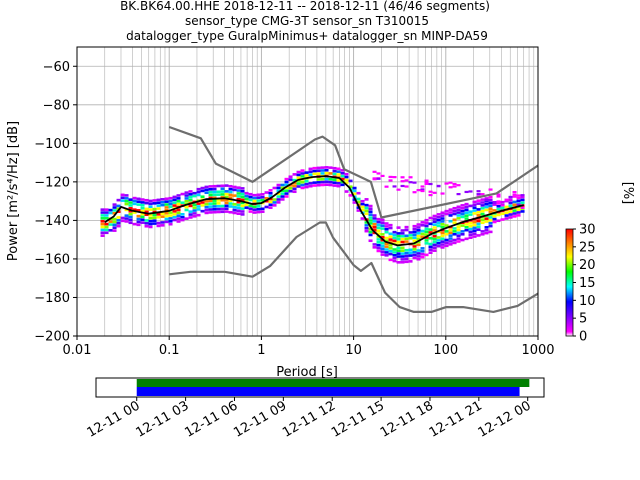  Describe the element at coordinates (309, 419) in the screenshot. I see `timeline-tick-label: 12-11 12` at that location.